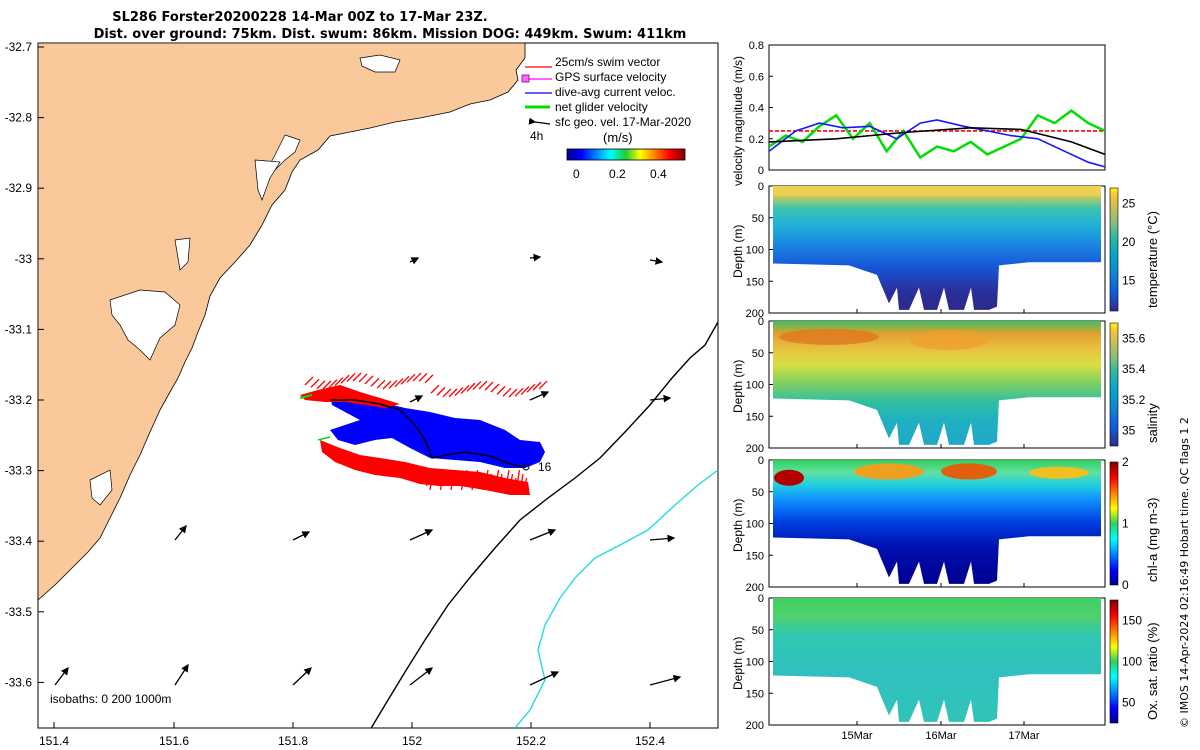  I want to click on legend-net-label: net glider velocity, so click(601, 107).